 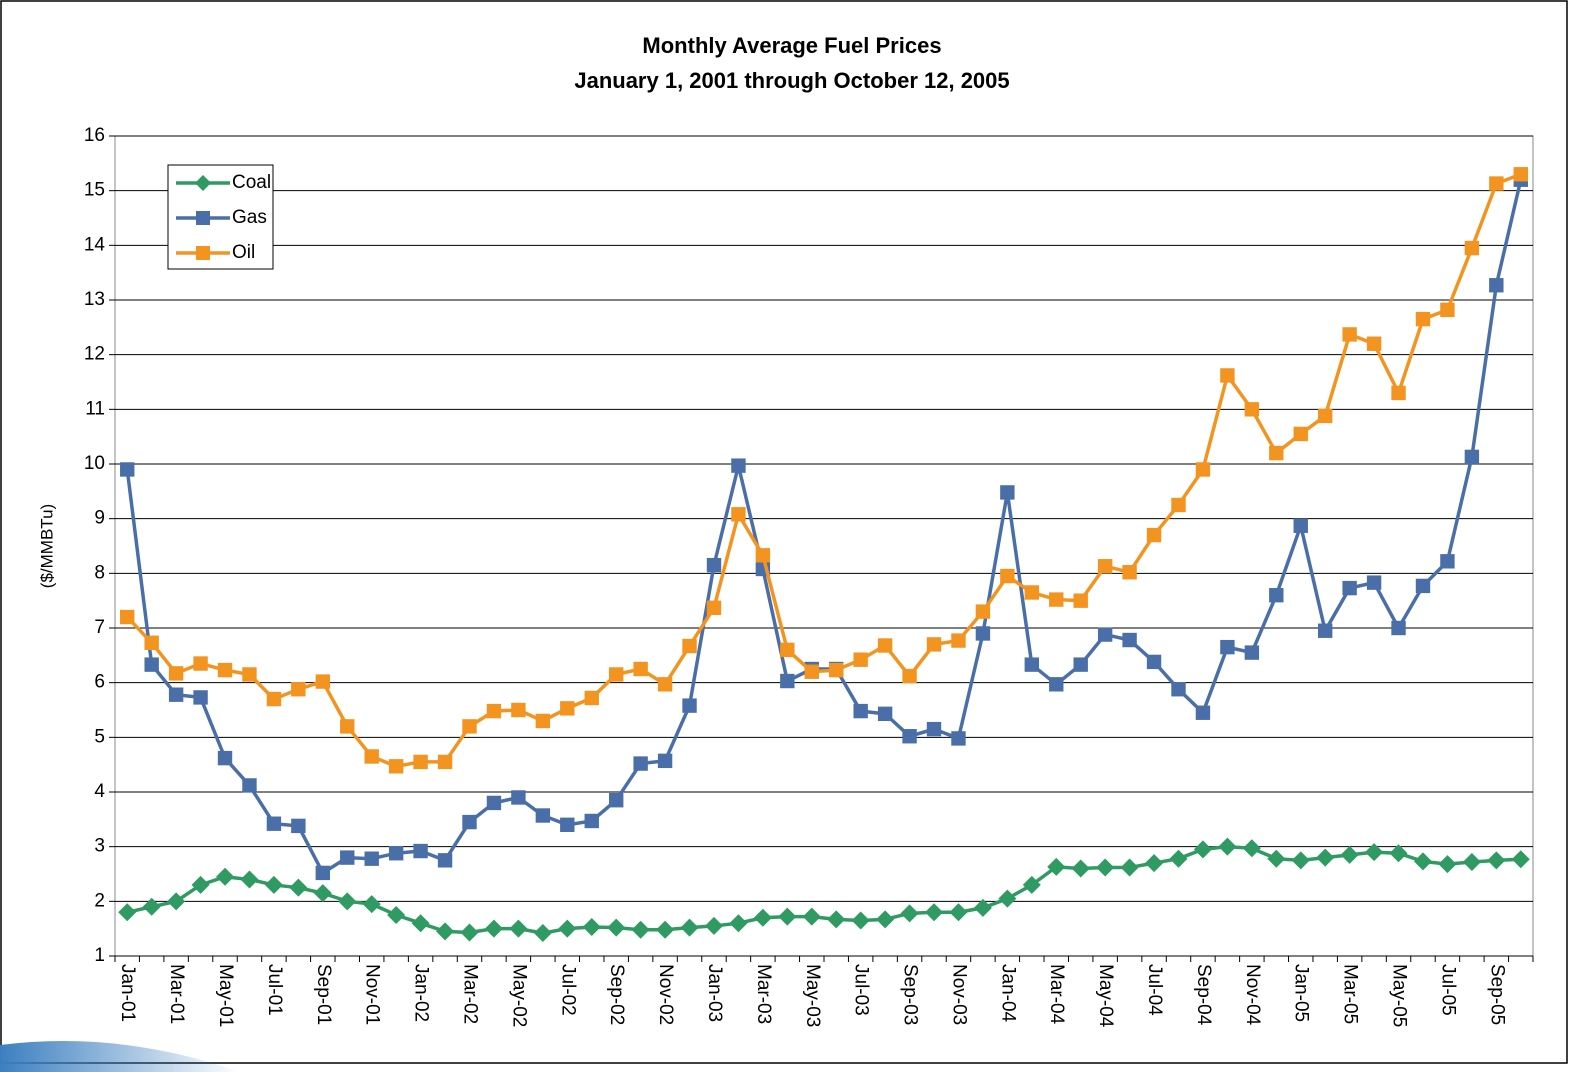 I want to click on y-tick-label: 9, so click(x=99, y=518).